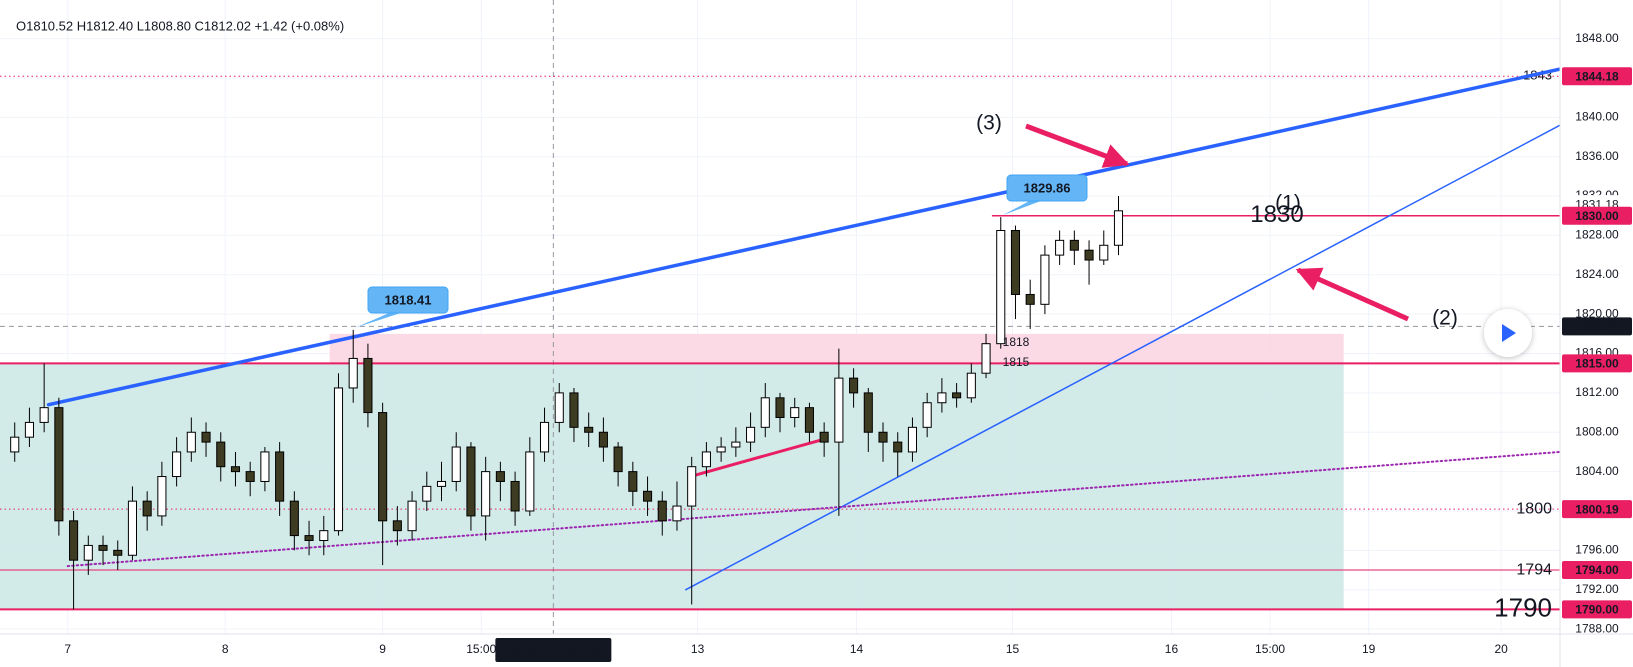 This screenshot has width=1633, height=667. Describe the element at coordinates (1172, 649) in the screenshot. I see `x-tick-label: 16` at that location.